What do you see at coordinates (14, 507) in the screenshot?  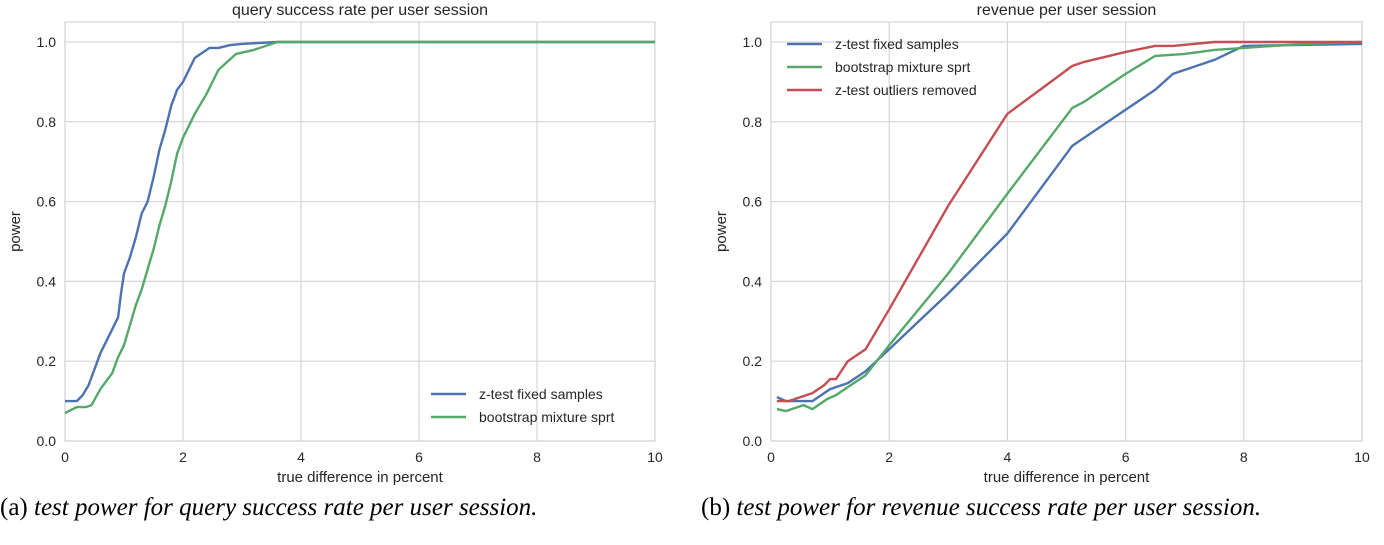 I see `caption-a-label: (a)` at bounding box center [14, 507].